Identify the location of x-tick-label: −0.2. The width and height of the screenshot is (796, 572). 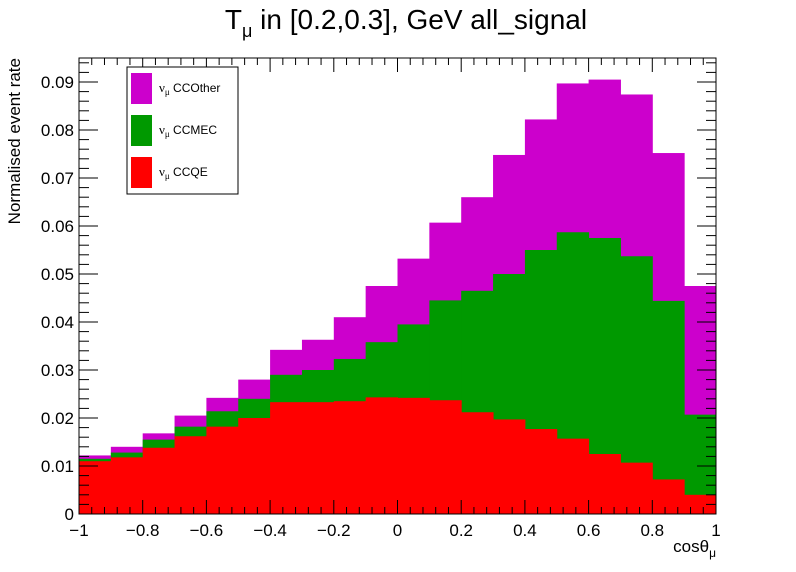
(334, 530).